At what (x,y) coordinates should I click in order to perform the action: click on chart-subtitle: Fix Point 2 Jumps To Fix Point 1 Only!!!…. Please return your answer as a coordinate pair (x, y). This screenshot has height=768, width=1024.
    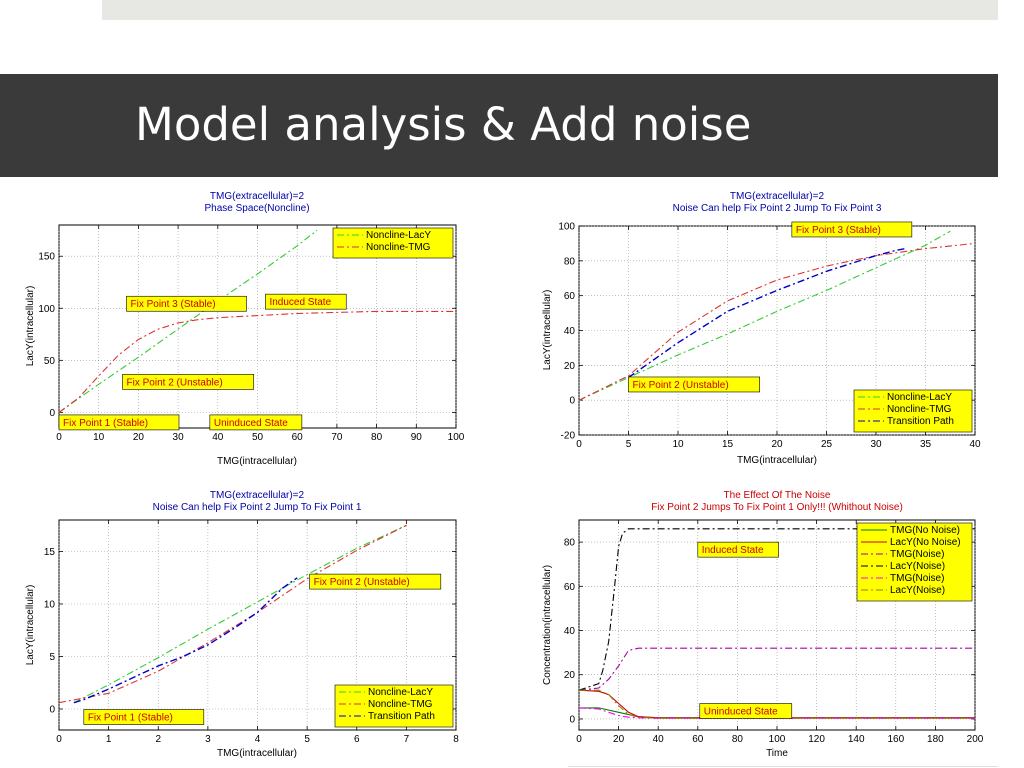
    Looking at the image, I should click on (777, 507).